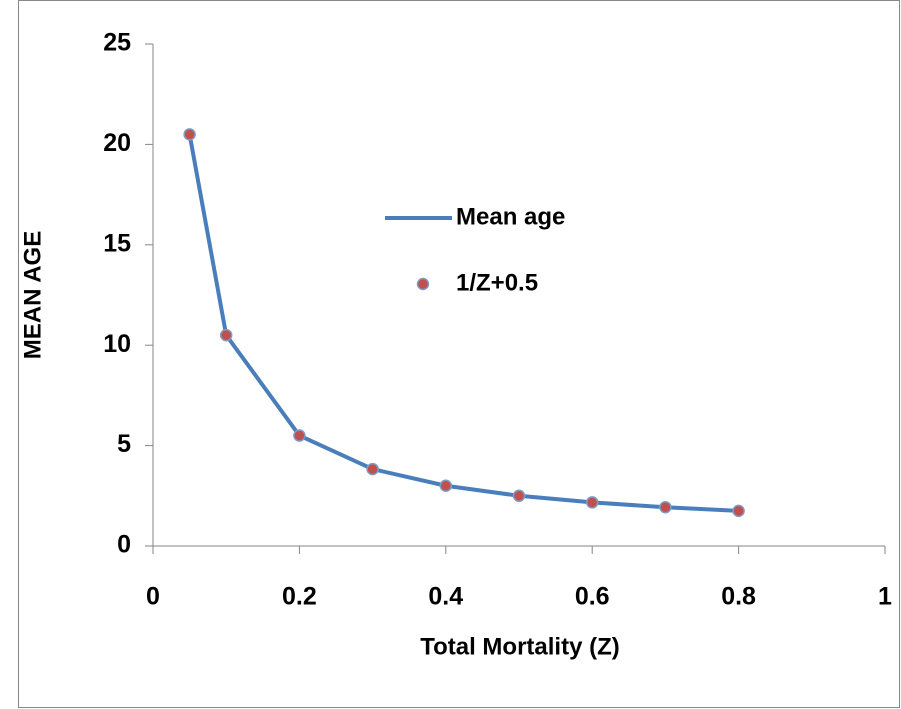  I want to click on legend-label: Mean age, so click(510, 216).